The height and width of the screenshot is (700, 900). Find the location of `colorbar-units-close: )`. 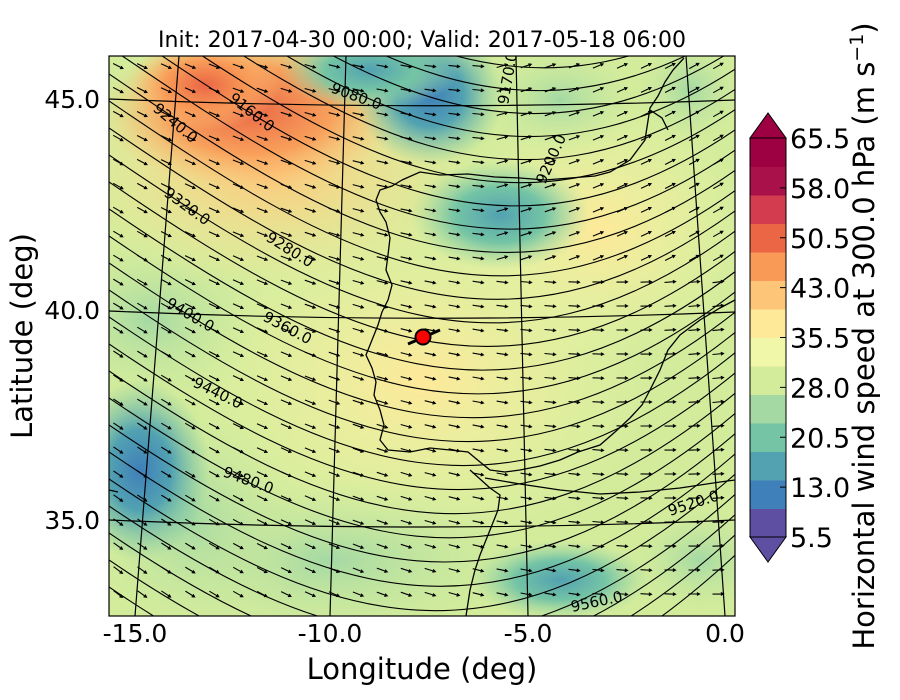

colorbar-units-close: ) is located at coordinates (864, 27).